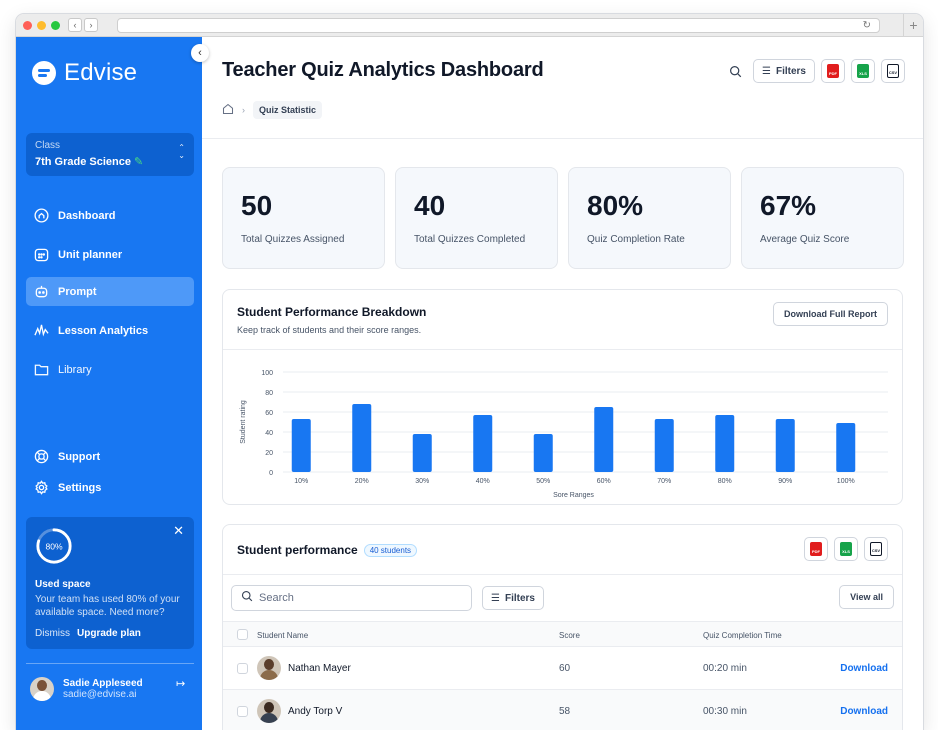  Describe the element at coordinates (390, 550) in the screenshot. I see `student-count-badge: 40 students` at that location.